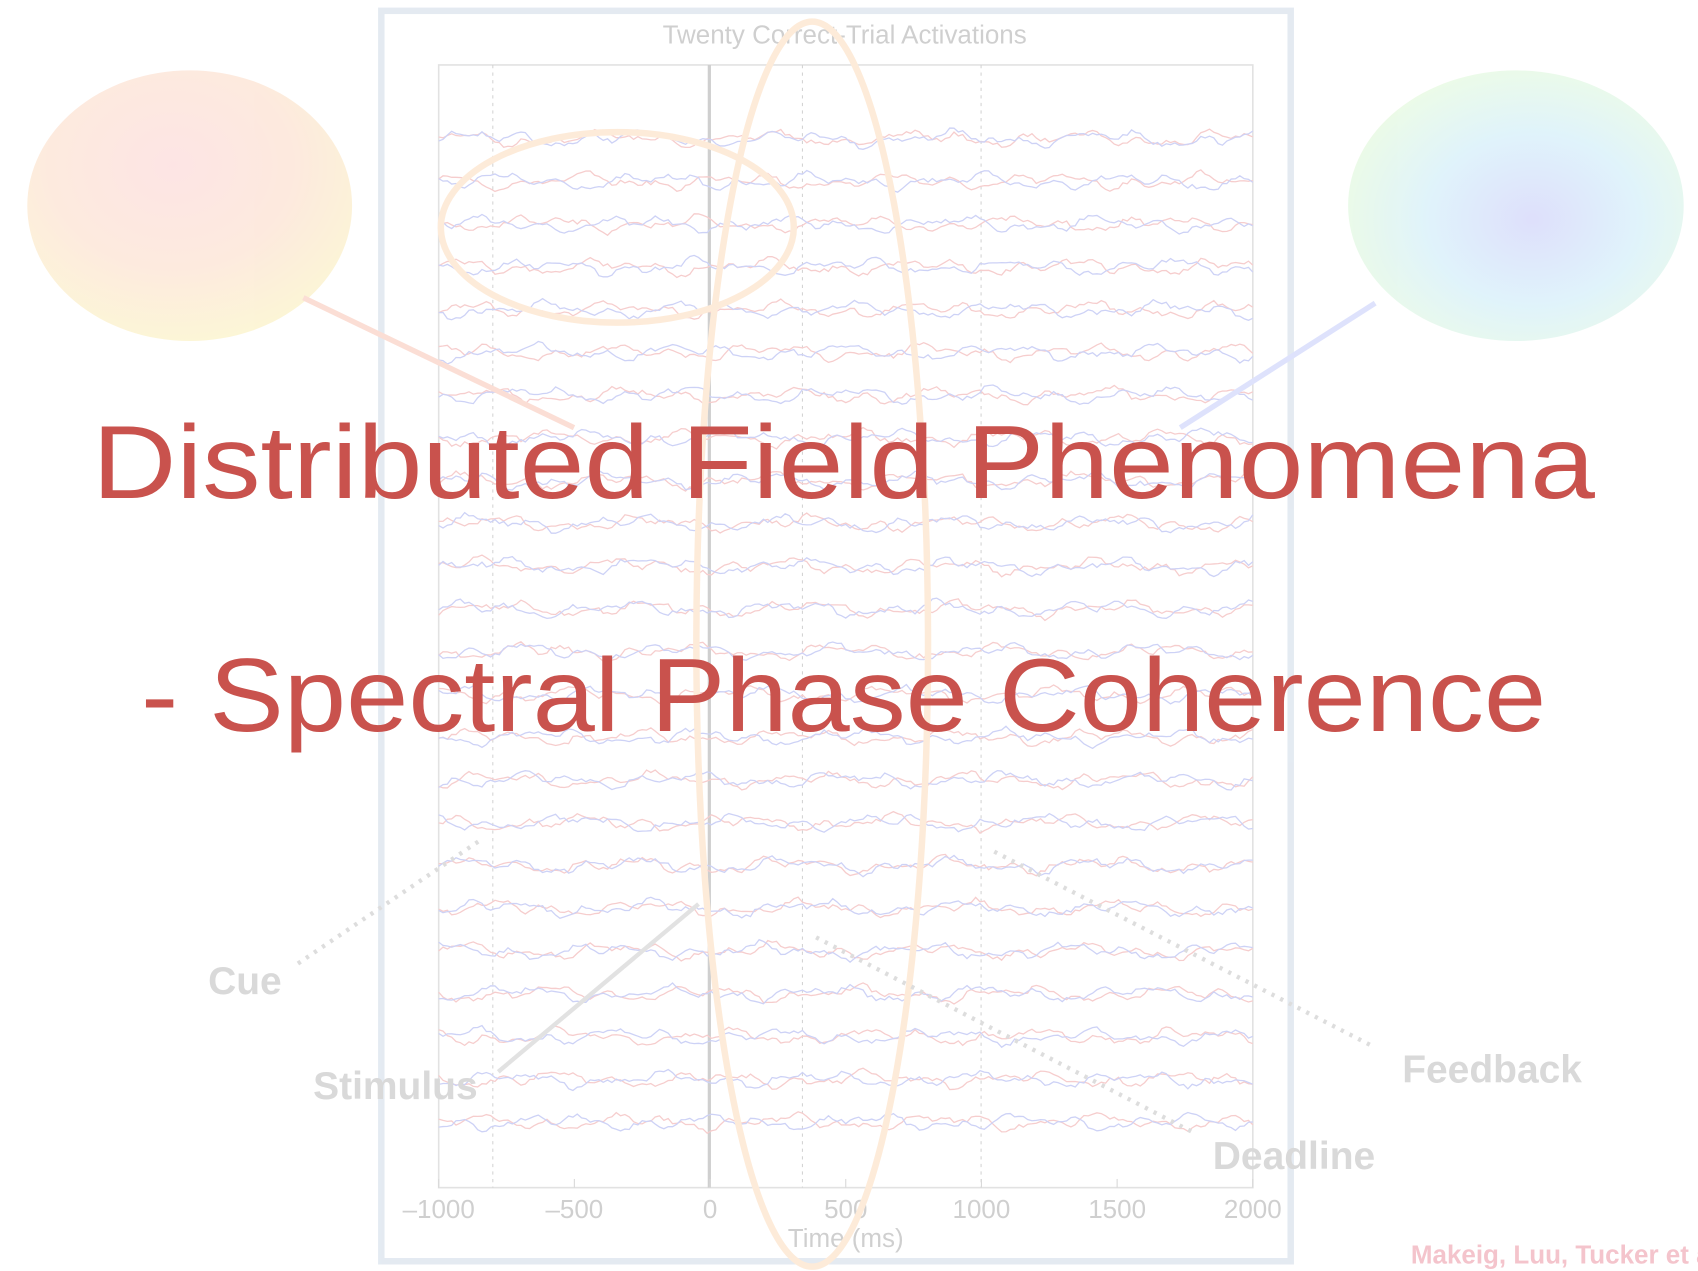  Describe the element at coordinates (843, 463) in the screenshot. I see `slide-title: Distributed Field Phenomena` at that location.